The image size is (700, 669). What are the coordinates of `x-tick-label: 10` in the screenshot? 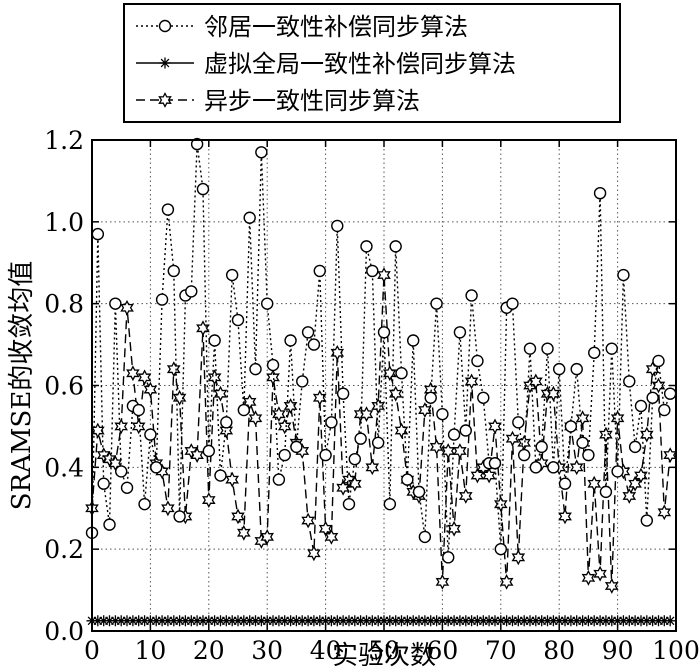 It's located at (150, 650).